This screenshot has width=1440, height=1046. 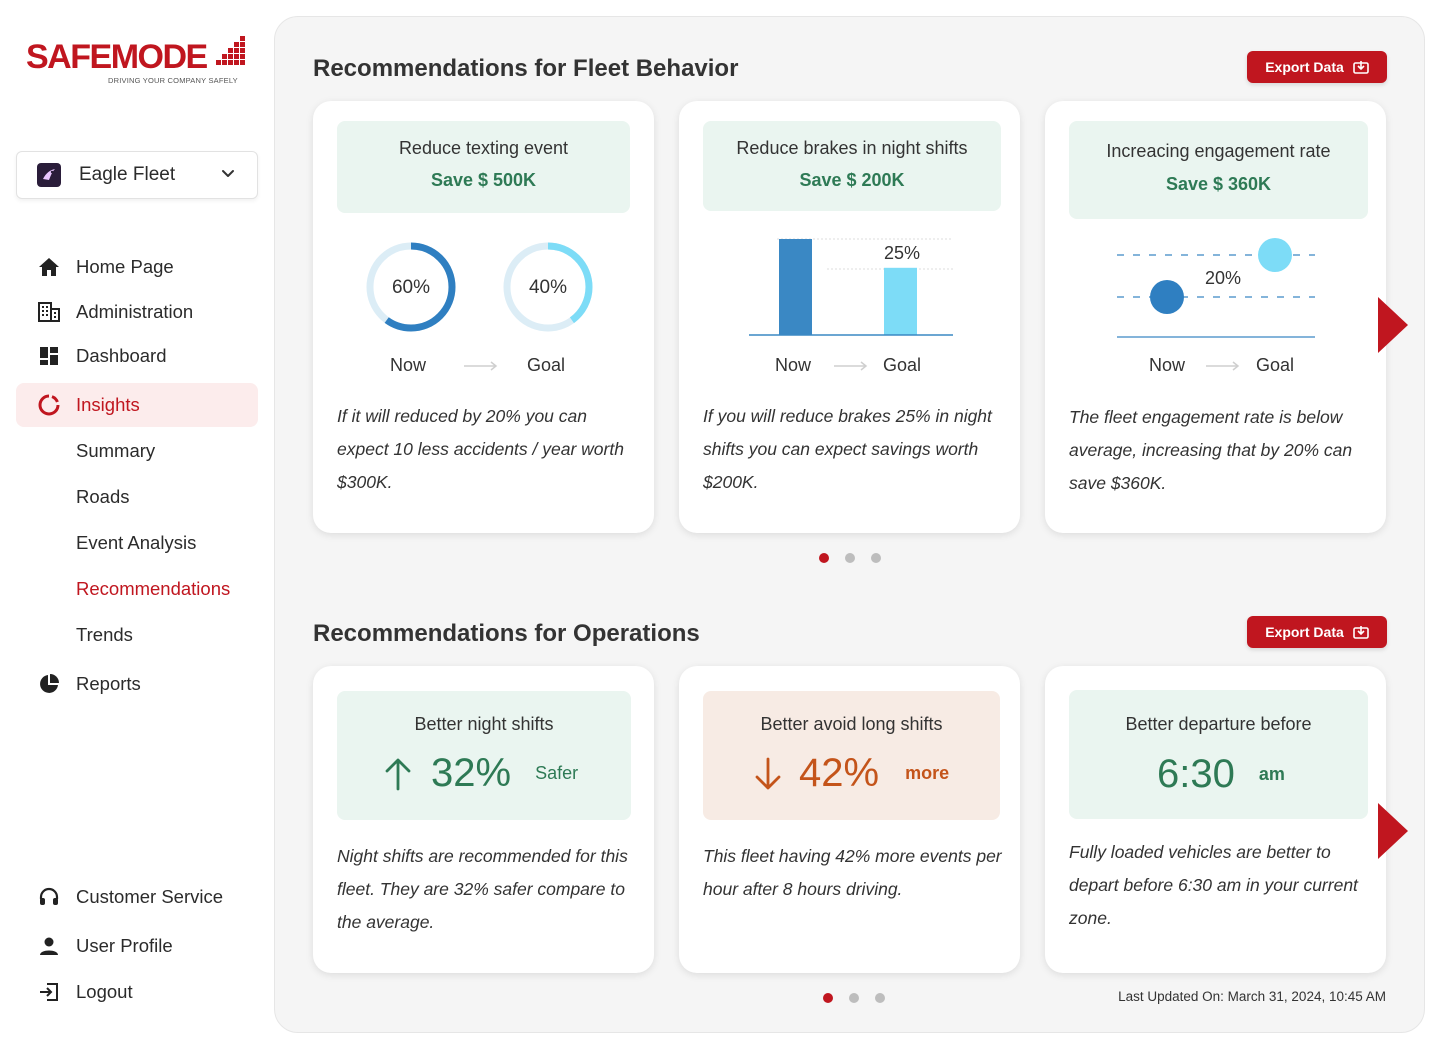 What do you see at coordinates (483, 167) in the screenshot?
I see `card-header: Reduce texting event Save $ 500K` at bounding box center [483, 167].